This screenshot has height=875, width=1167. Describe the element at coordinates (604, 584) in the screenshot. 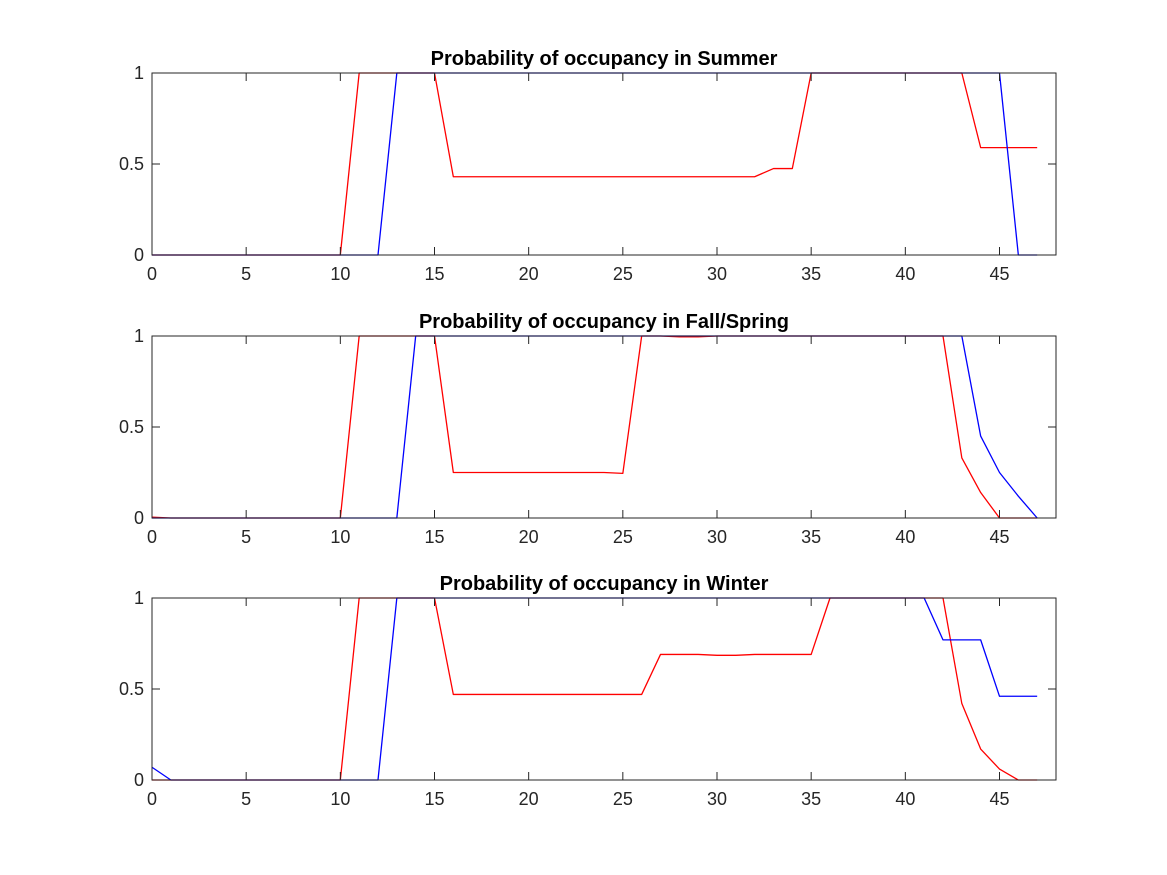

I see `chart-title: Probability of occupancy in Winter` at that location.